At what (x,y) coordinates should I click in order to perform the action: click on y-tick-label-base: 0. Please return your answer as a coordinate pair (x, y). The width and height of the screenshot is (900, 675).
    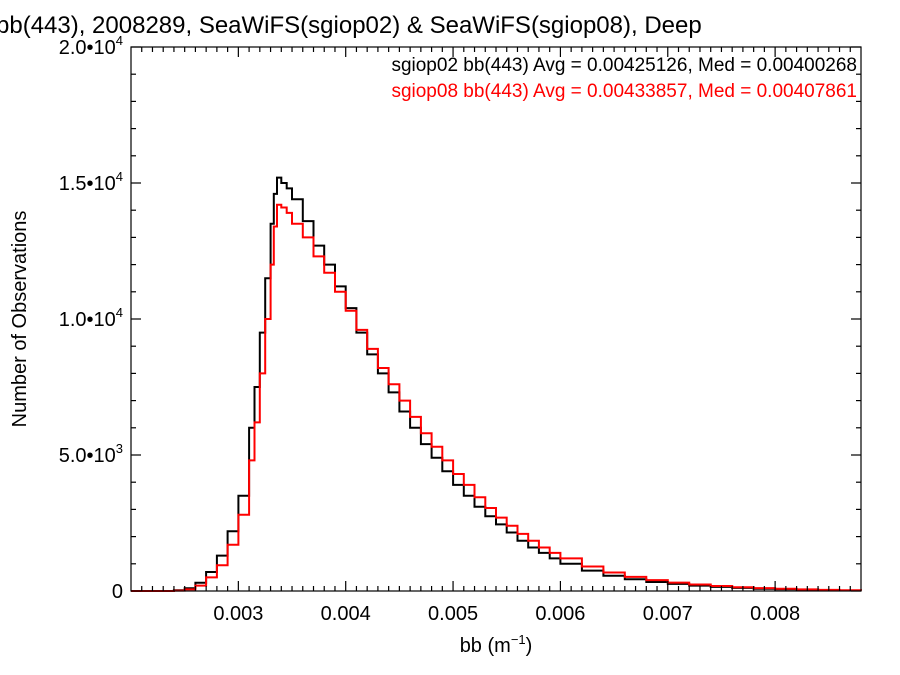
    Looking at the image, I should click on (117, 592).